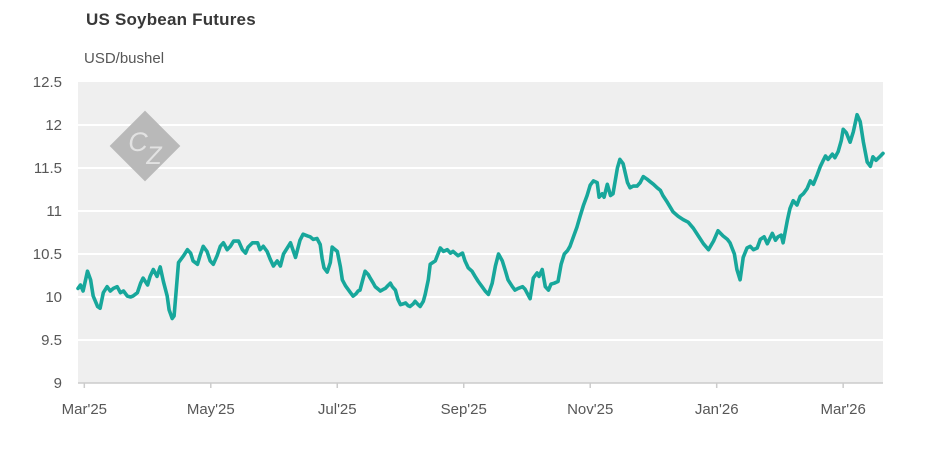  What do you see at coordinates (717, 409) in the screenshot?
I see `x-tick-label: Jan'26` at bounding box center [717, 409].